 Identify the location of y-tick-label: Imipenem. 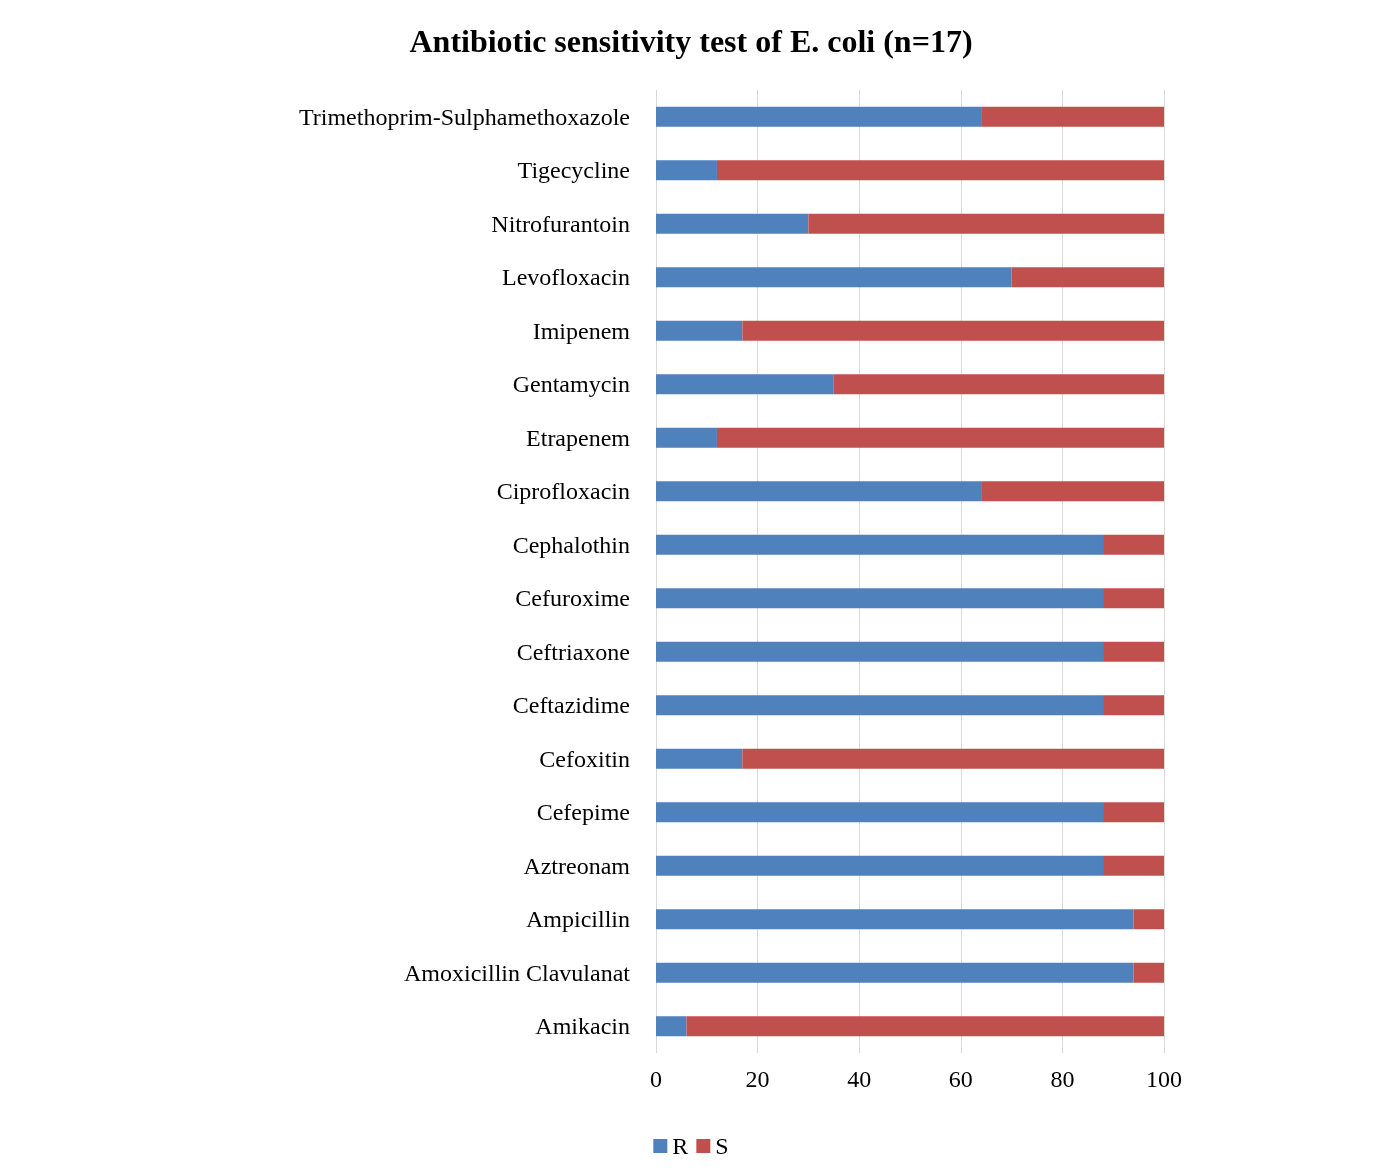
(581, 330).